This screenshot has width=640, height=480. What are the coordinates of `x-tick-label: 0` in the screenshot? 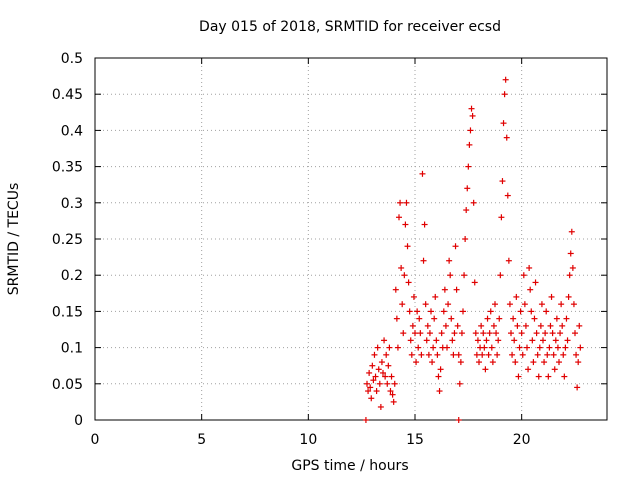 It's located at (95, 440).